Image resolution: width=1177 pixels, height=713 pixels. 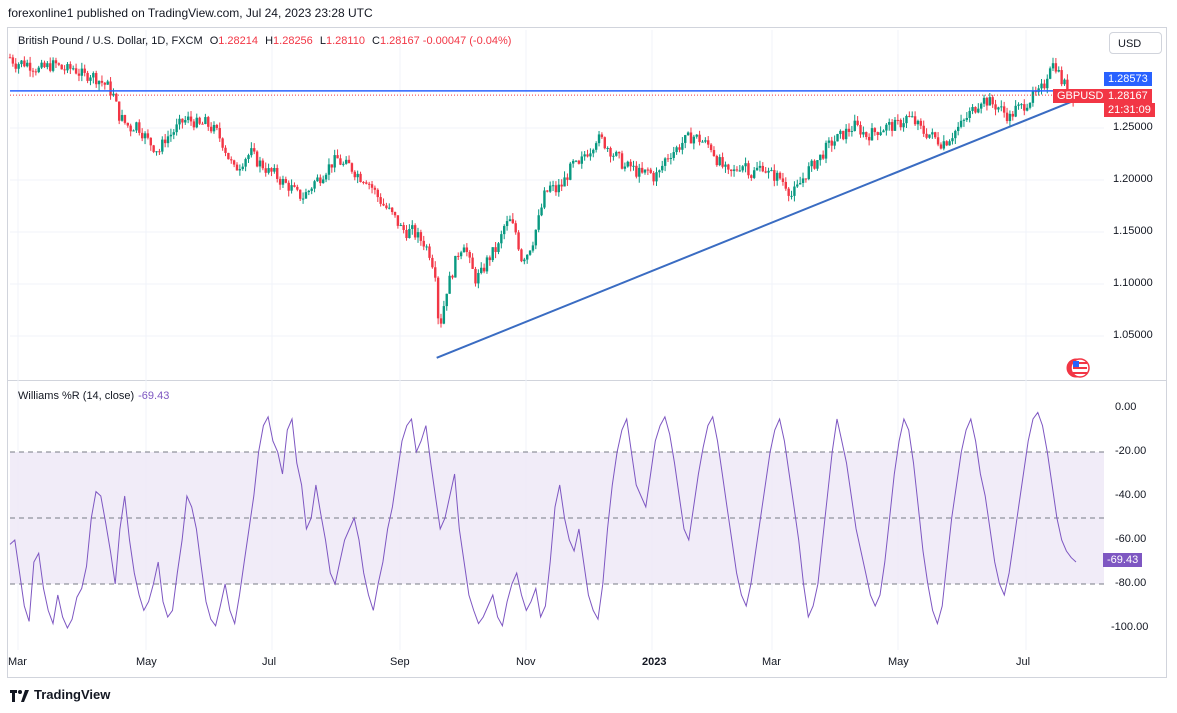 What do you see at coordinates (1133, 283) in the screenshot?
I see `price-tick-label: 1.10000` at bounding box center [1133, 283].